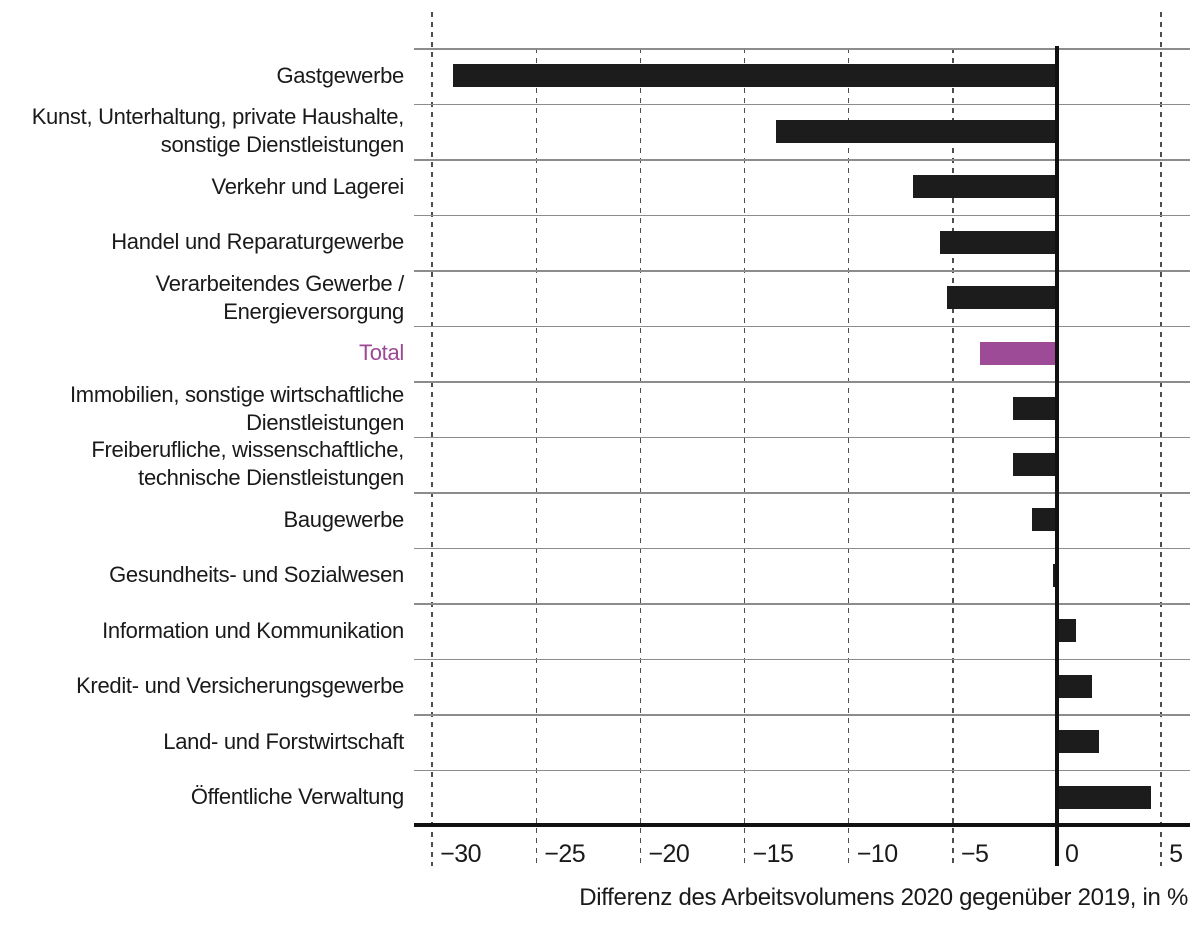 This screenshot has height=927, width=1200. What do you see at coordinates (802, 825) in the screenshot?
I see `x-axis-line` at bounding box center [802, 825].